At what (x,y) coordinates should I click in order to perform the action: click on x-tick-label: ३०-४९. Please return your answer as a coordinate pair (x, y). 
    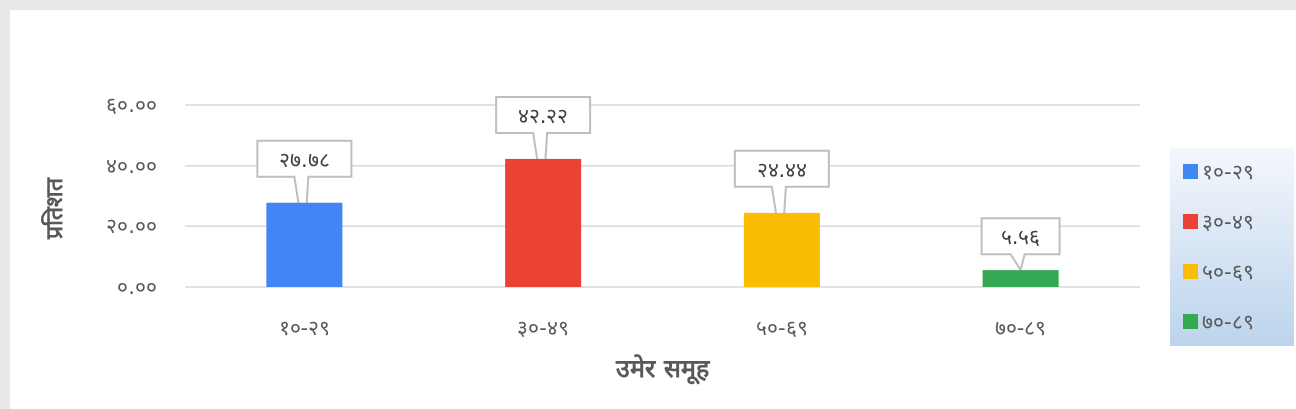
    Looking at the image, I should click on (543, 328).